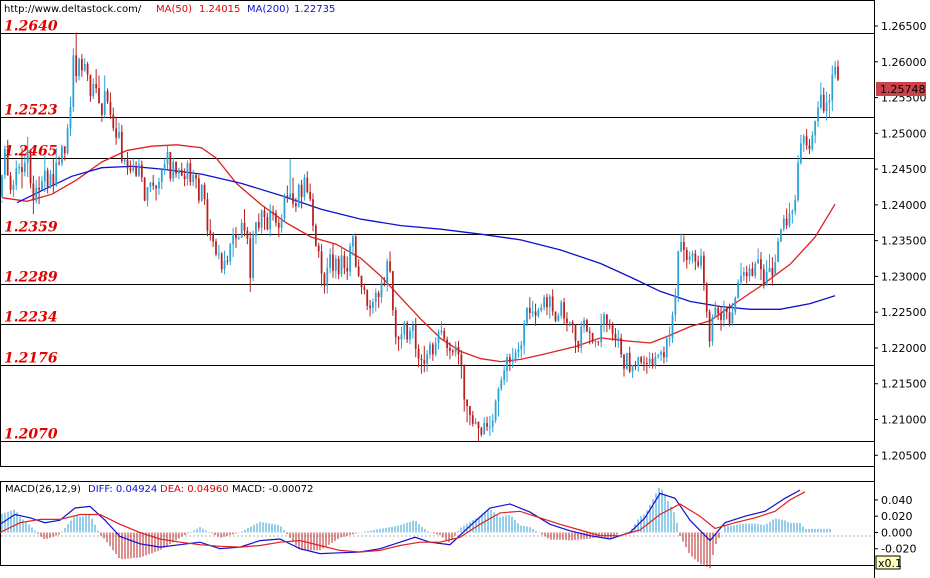  What do you see at coordinates (400, 522) in the screenshot?
I see `macd-diff-line` at bounding box center [400, 522].